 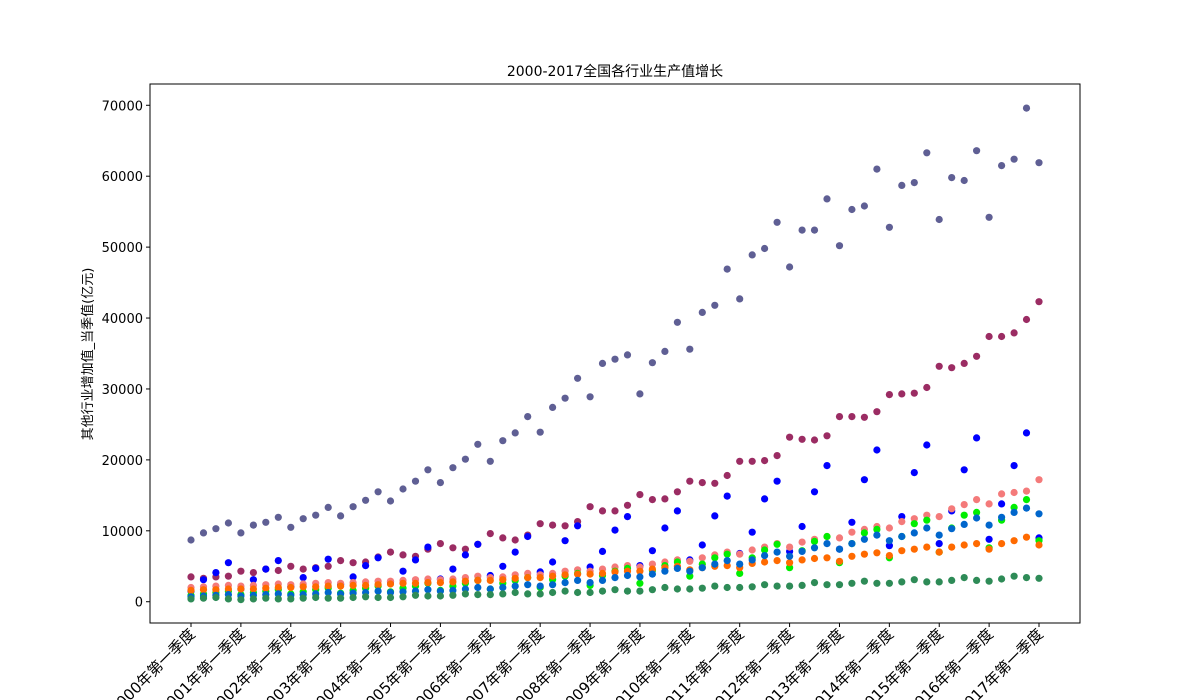 I want to click on y-axis: 0 10000 20000 30000 40000 50000 60000 70000, so click(x=126, y=355).